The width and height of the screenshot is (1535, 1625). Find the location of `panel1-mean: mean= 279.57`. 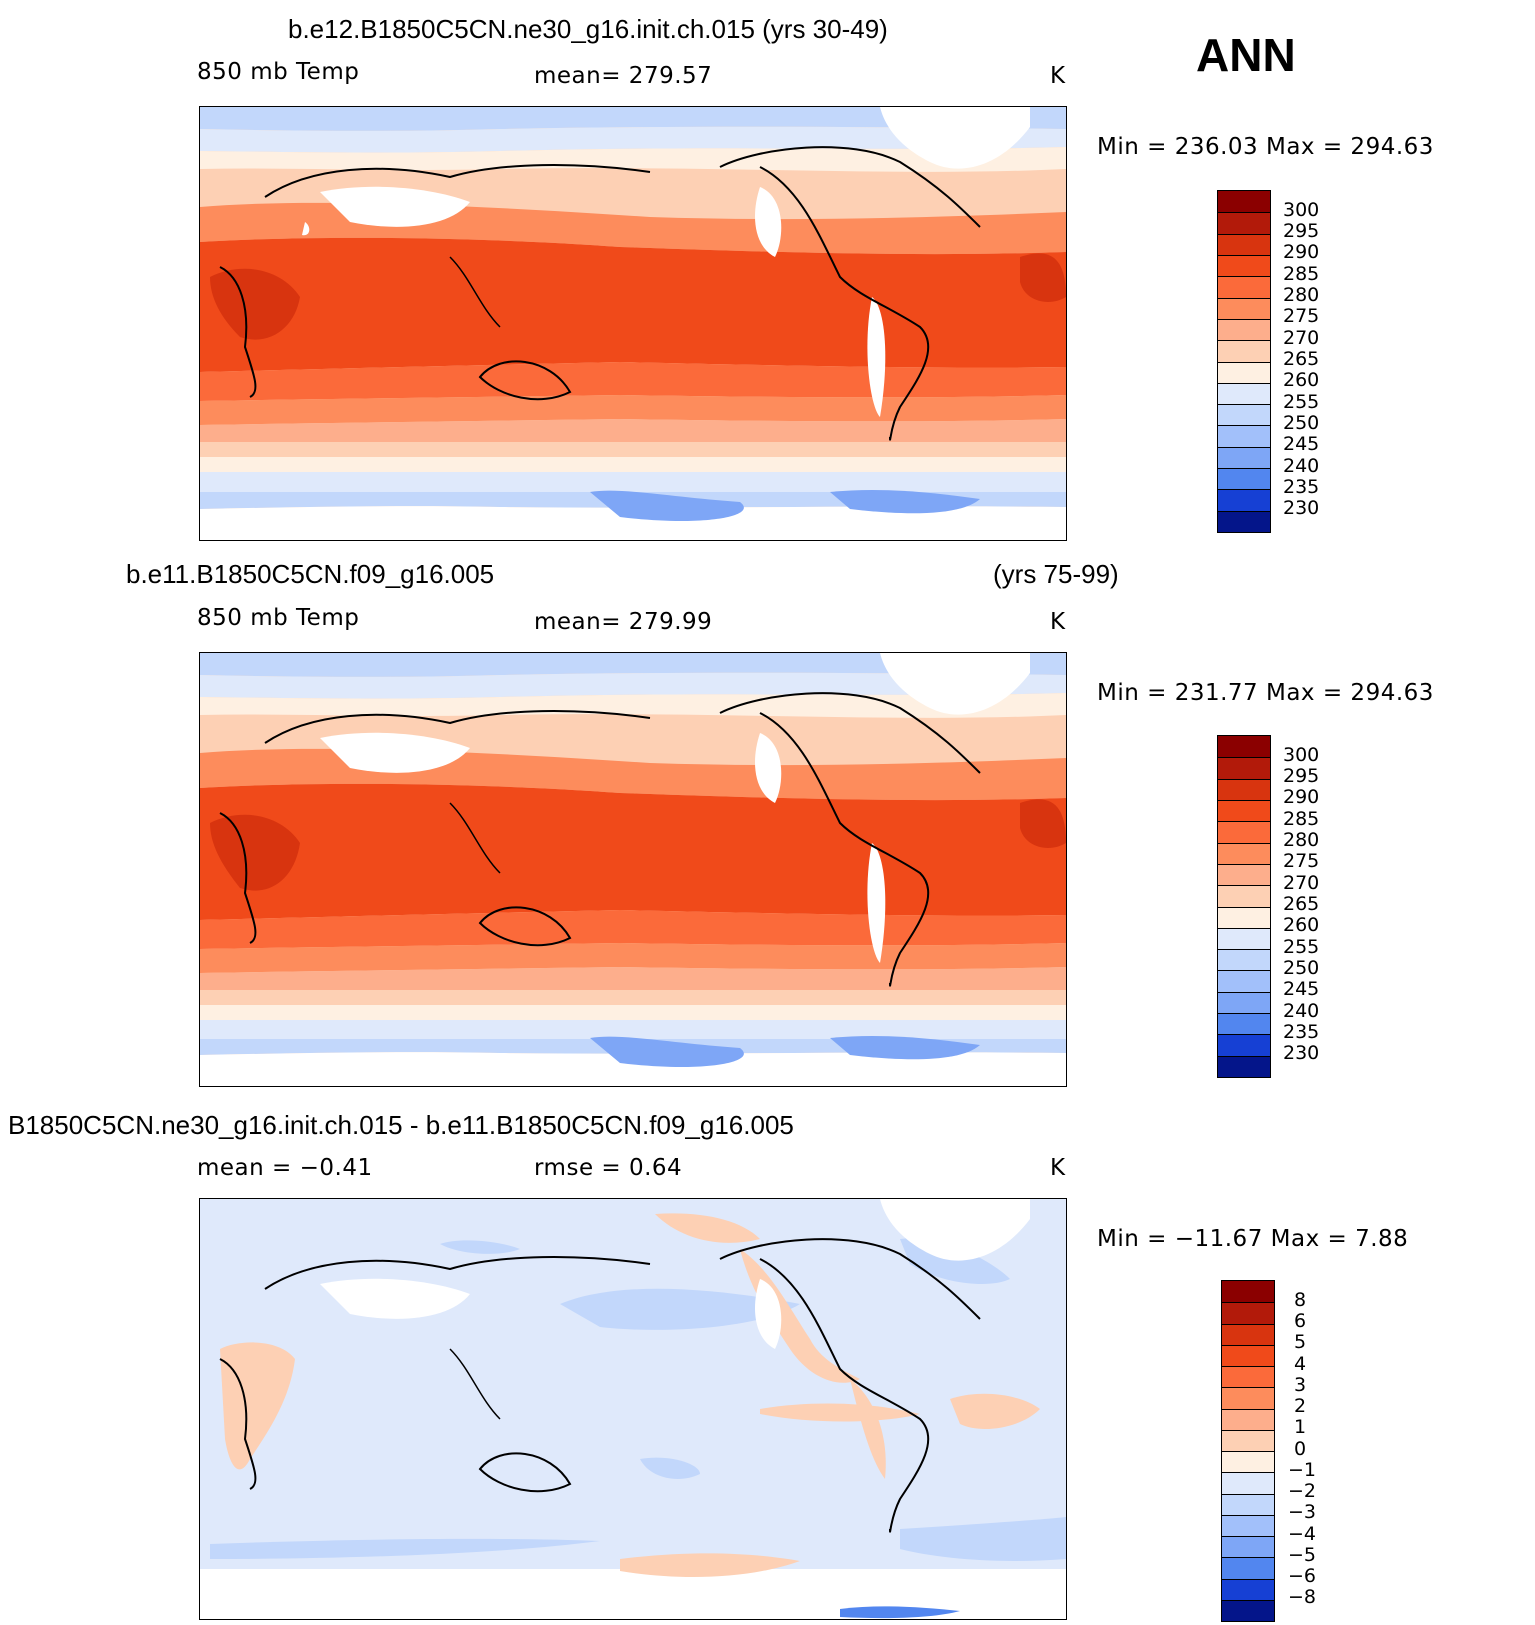

panel1-mean: mean= 279.57 is located at coordinates (623, 76).